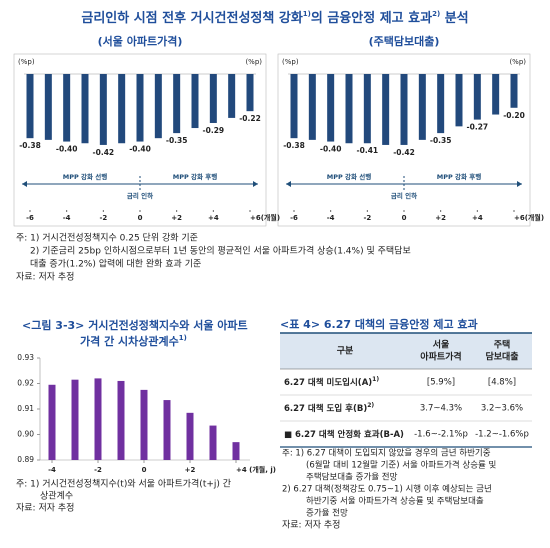 The width and height of the screenshot is (550, 548). I want to click on note: 주: 1) 6.27 대책이 도입되지 않았을 경우의 금년 하반기중, so click(386, 453).